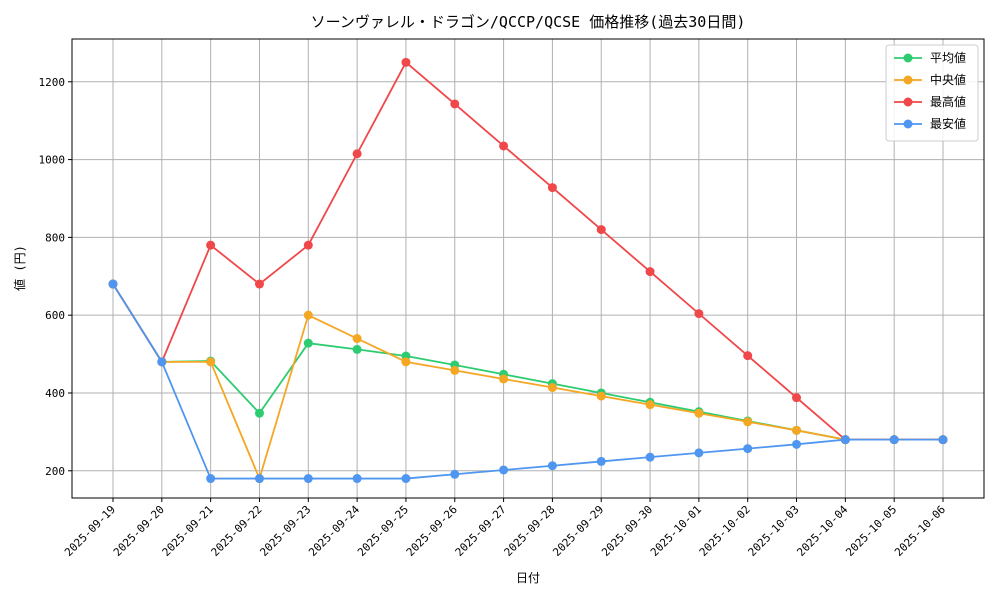 The width and height of the screenshot is (1000, 600). Describe the element at coordinates (627, 531) in the screenshot. I see `x-tick-label: 2025-09-30` at that location.